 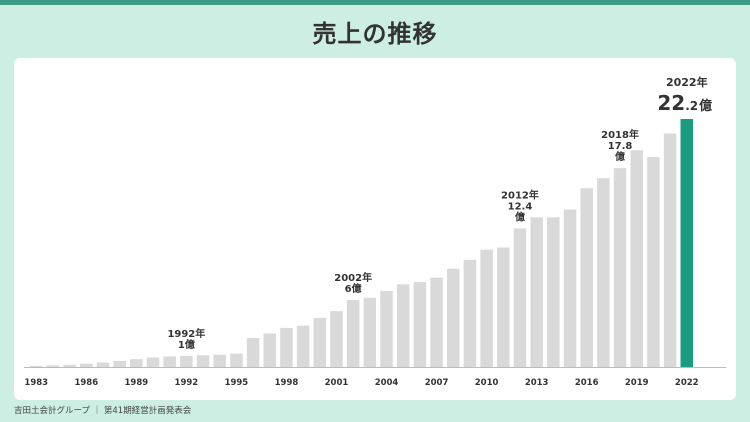 I want to click on bar-2020, so click(x=653, y=261).